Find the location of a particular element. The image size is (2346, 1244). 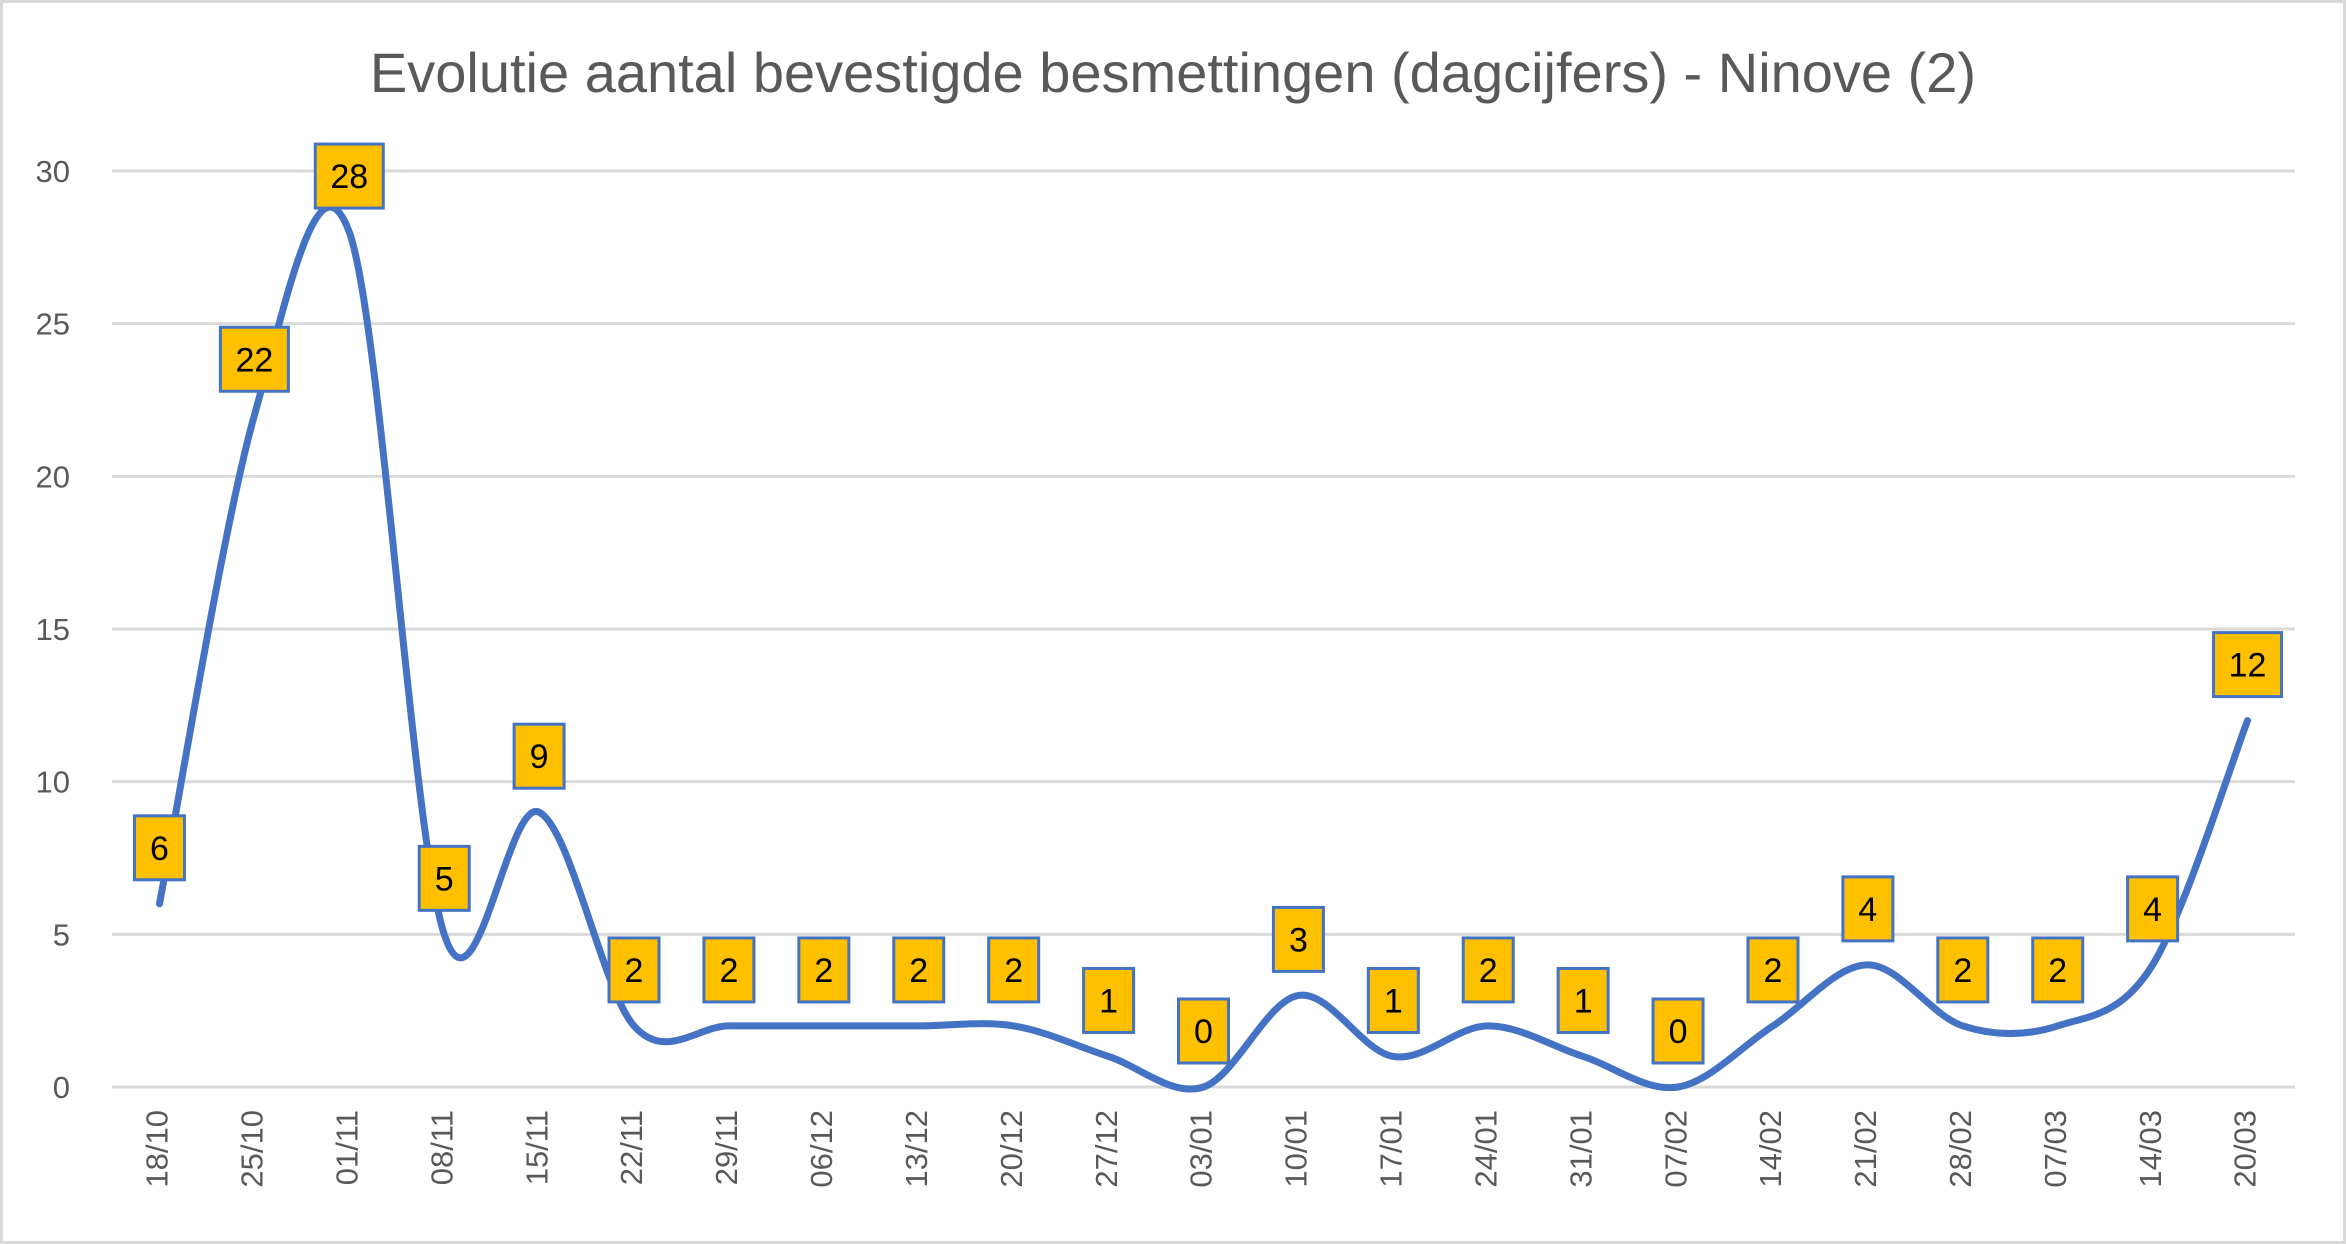

x-tick-label: 20/12 is located at coordinates (1011, 1149).